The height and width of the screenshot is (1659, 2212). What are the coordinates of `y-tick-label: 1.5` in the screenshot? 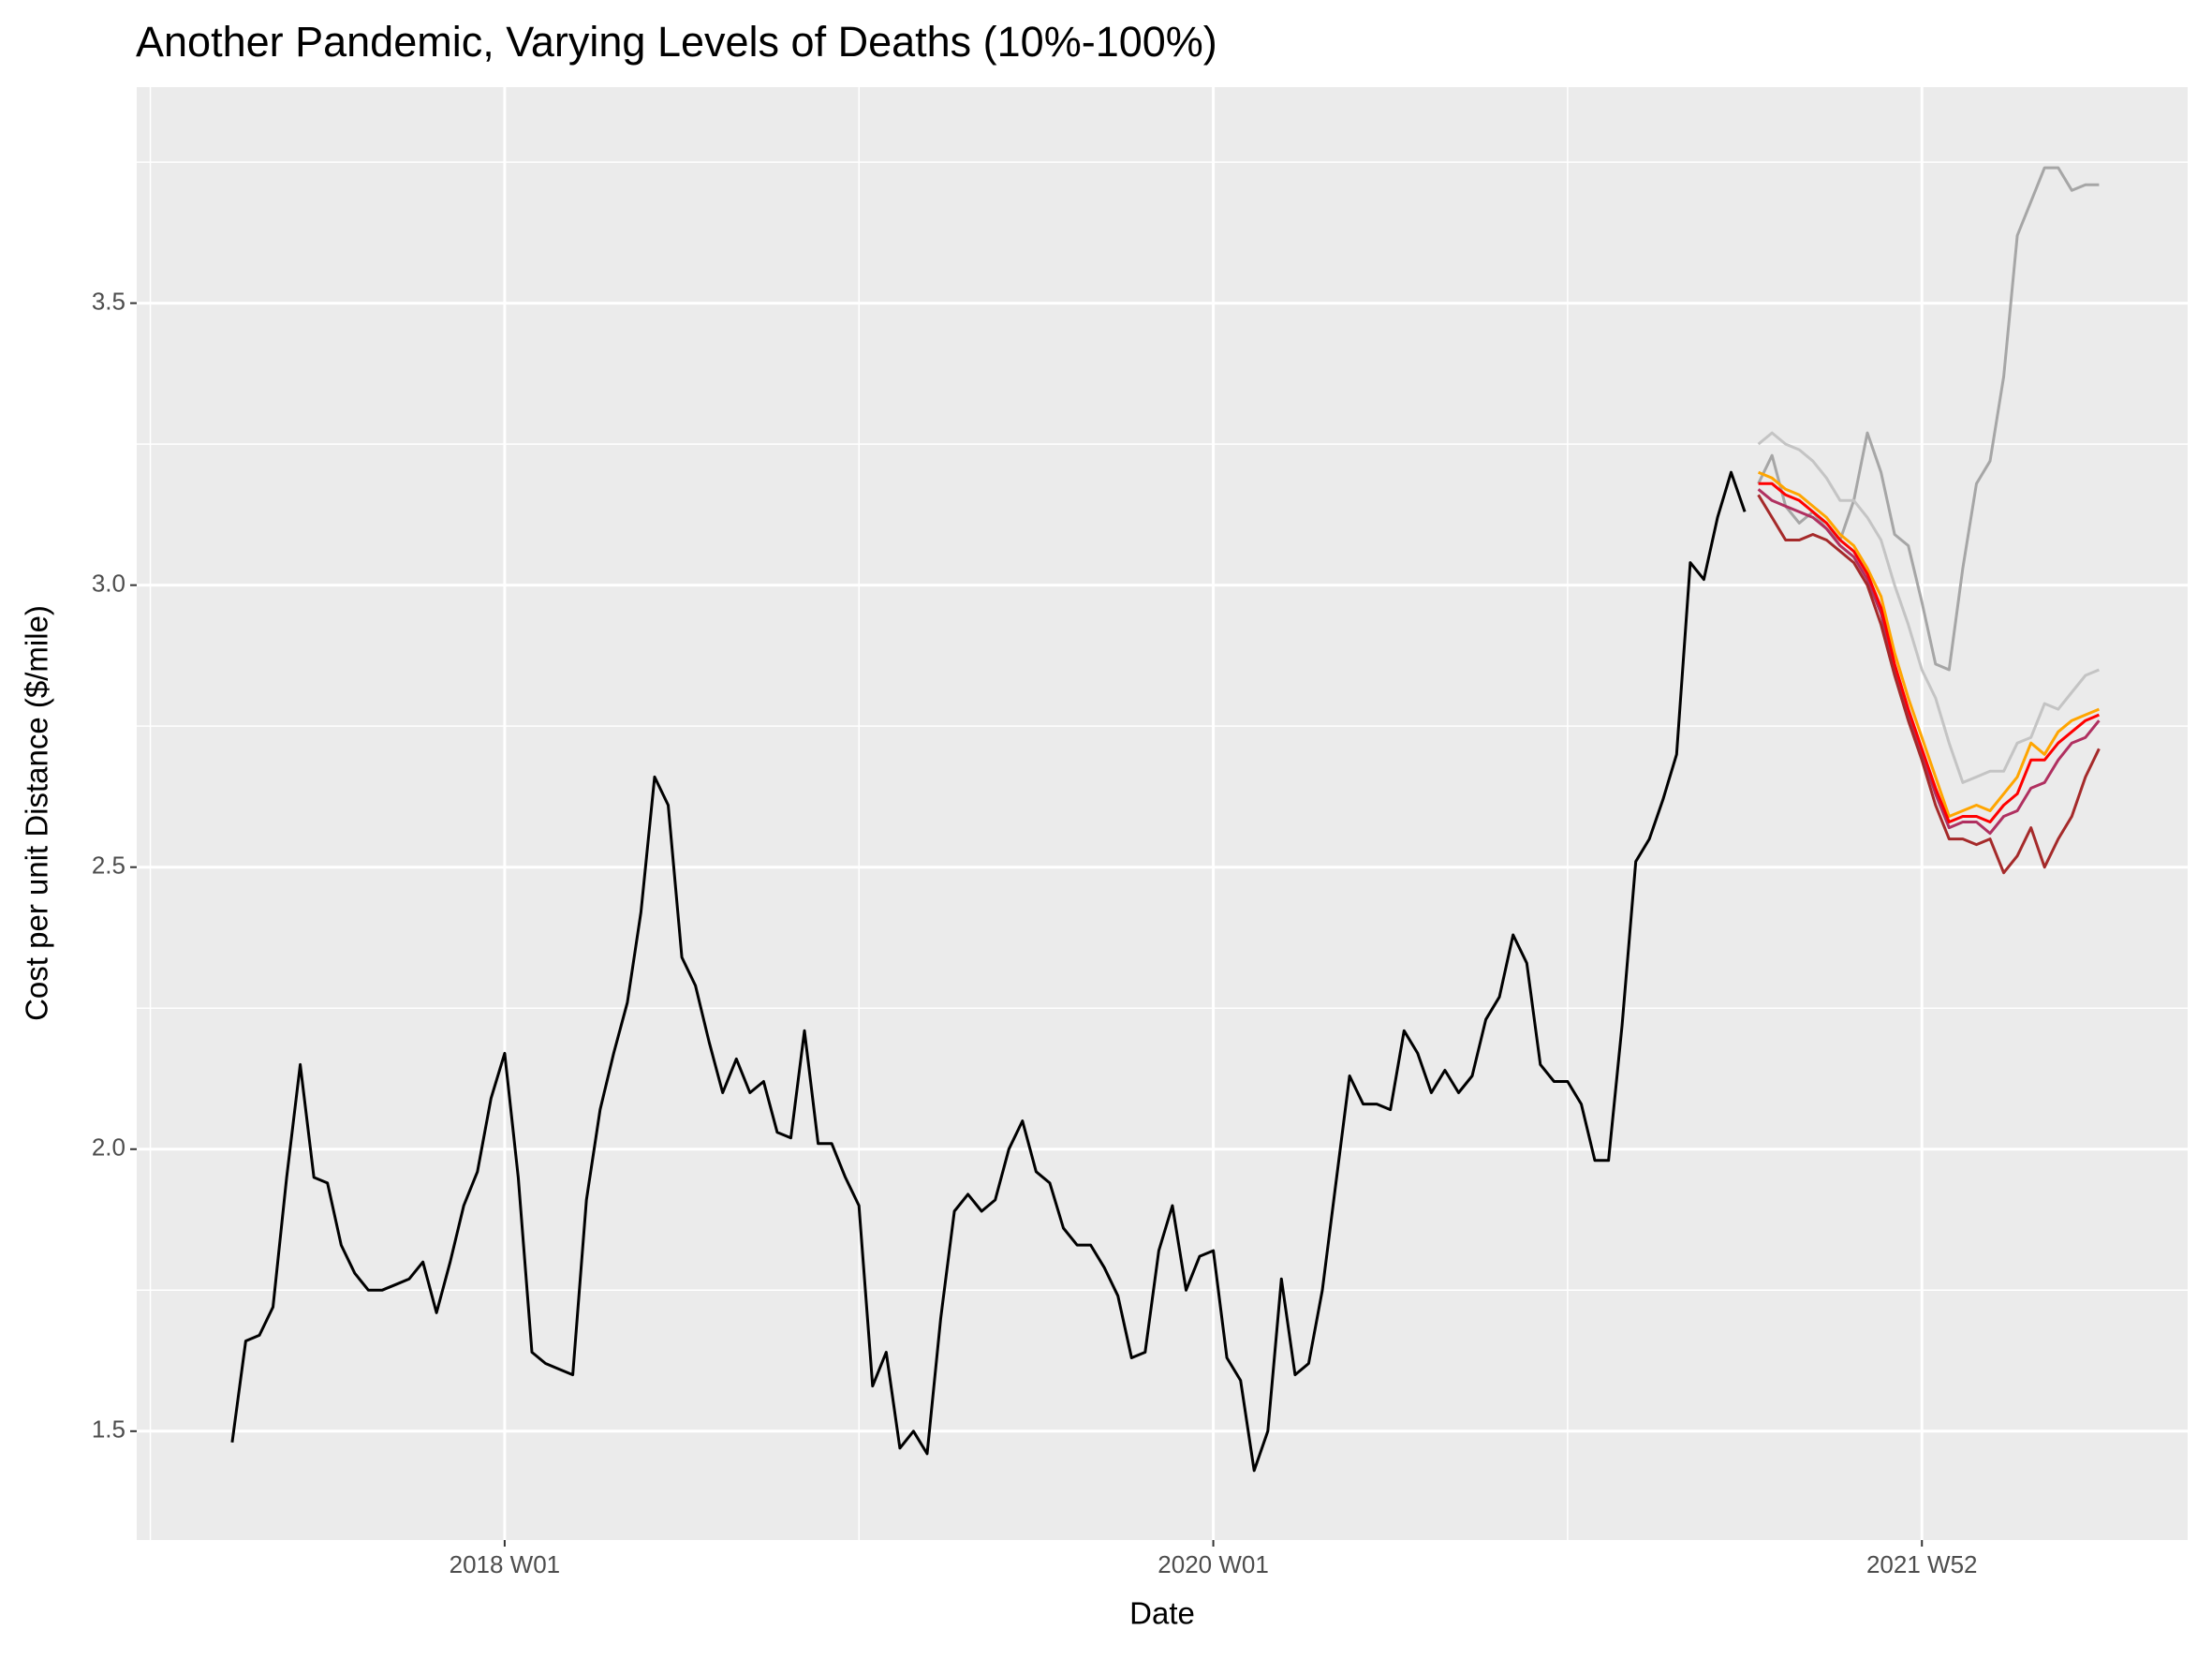 It's located at (109, 1429).